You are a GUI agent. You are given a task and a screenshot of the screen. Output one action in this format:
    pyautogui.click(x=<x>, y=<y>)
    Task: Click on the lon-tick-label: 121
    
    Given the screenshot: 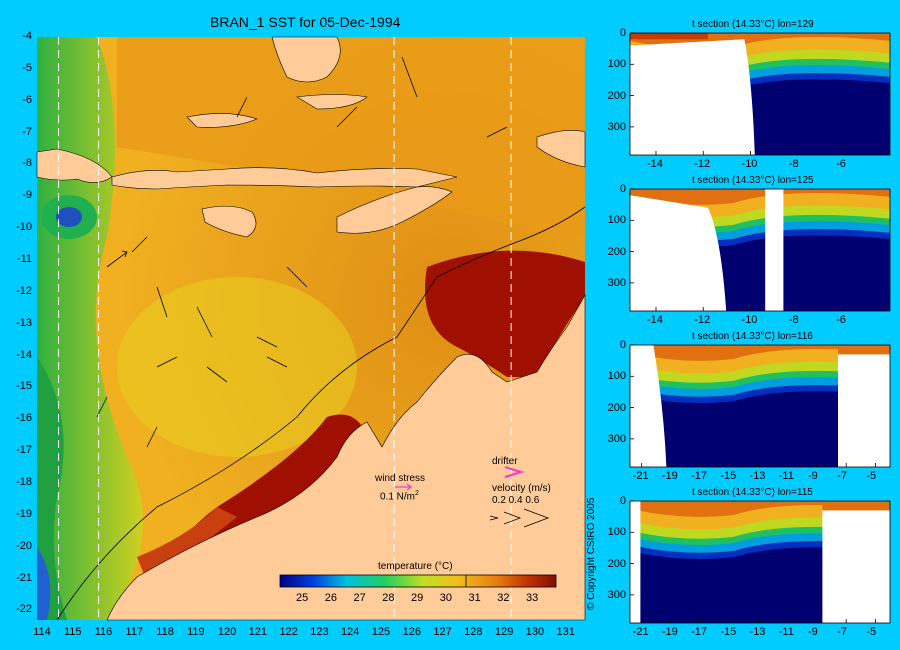 What is the action you would take?
    pyautogui.click(x=258, y=632)
    